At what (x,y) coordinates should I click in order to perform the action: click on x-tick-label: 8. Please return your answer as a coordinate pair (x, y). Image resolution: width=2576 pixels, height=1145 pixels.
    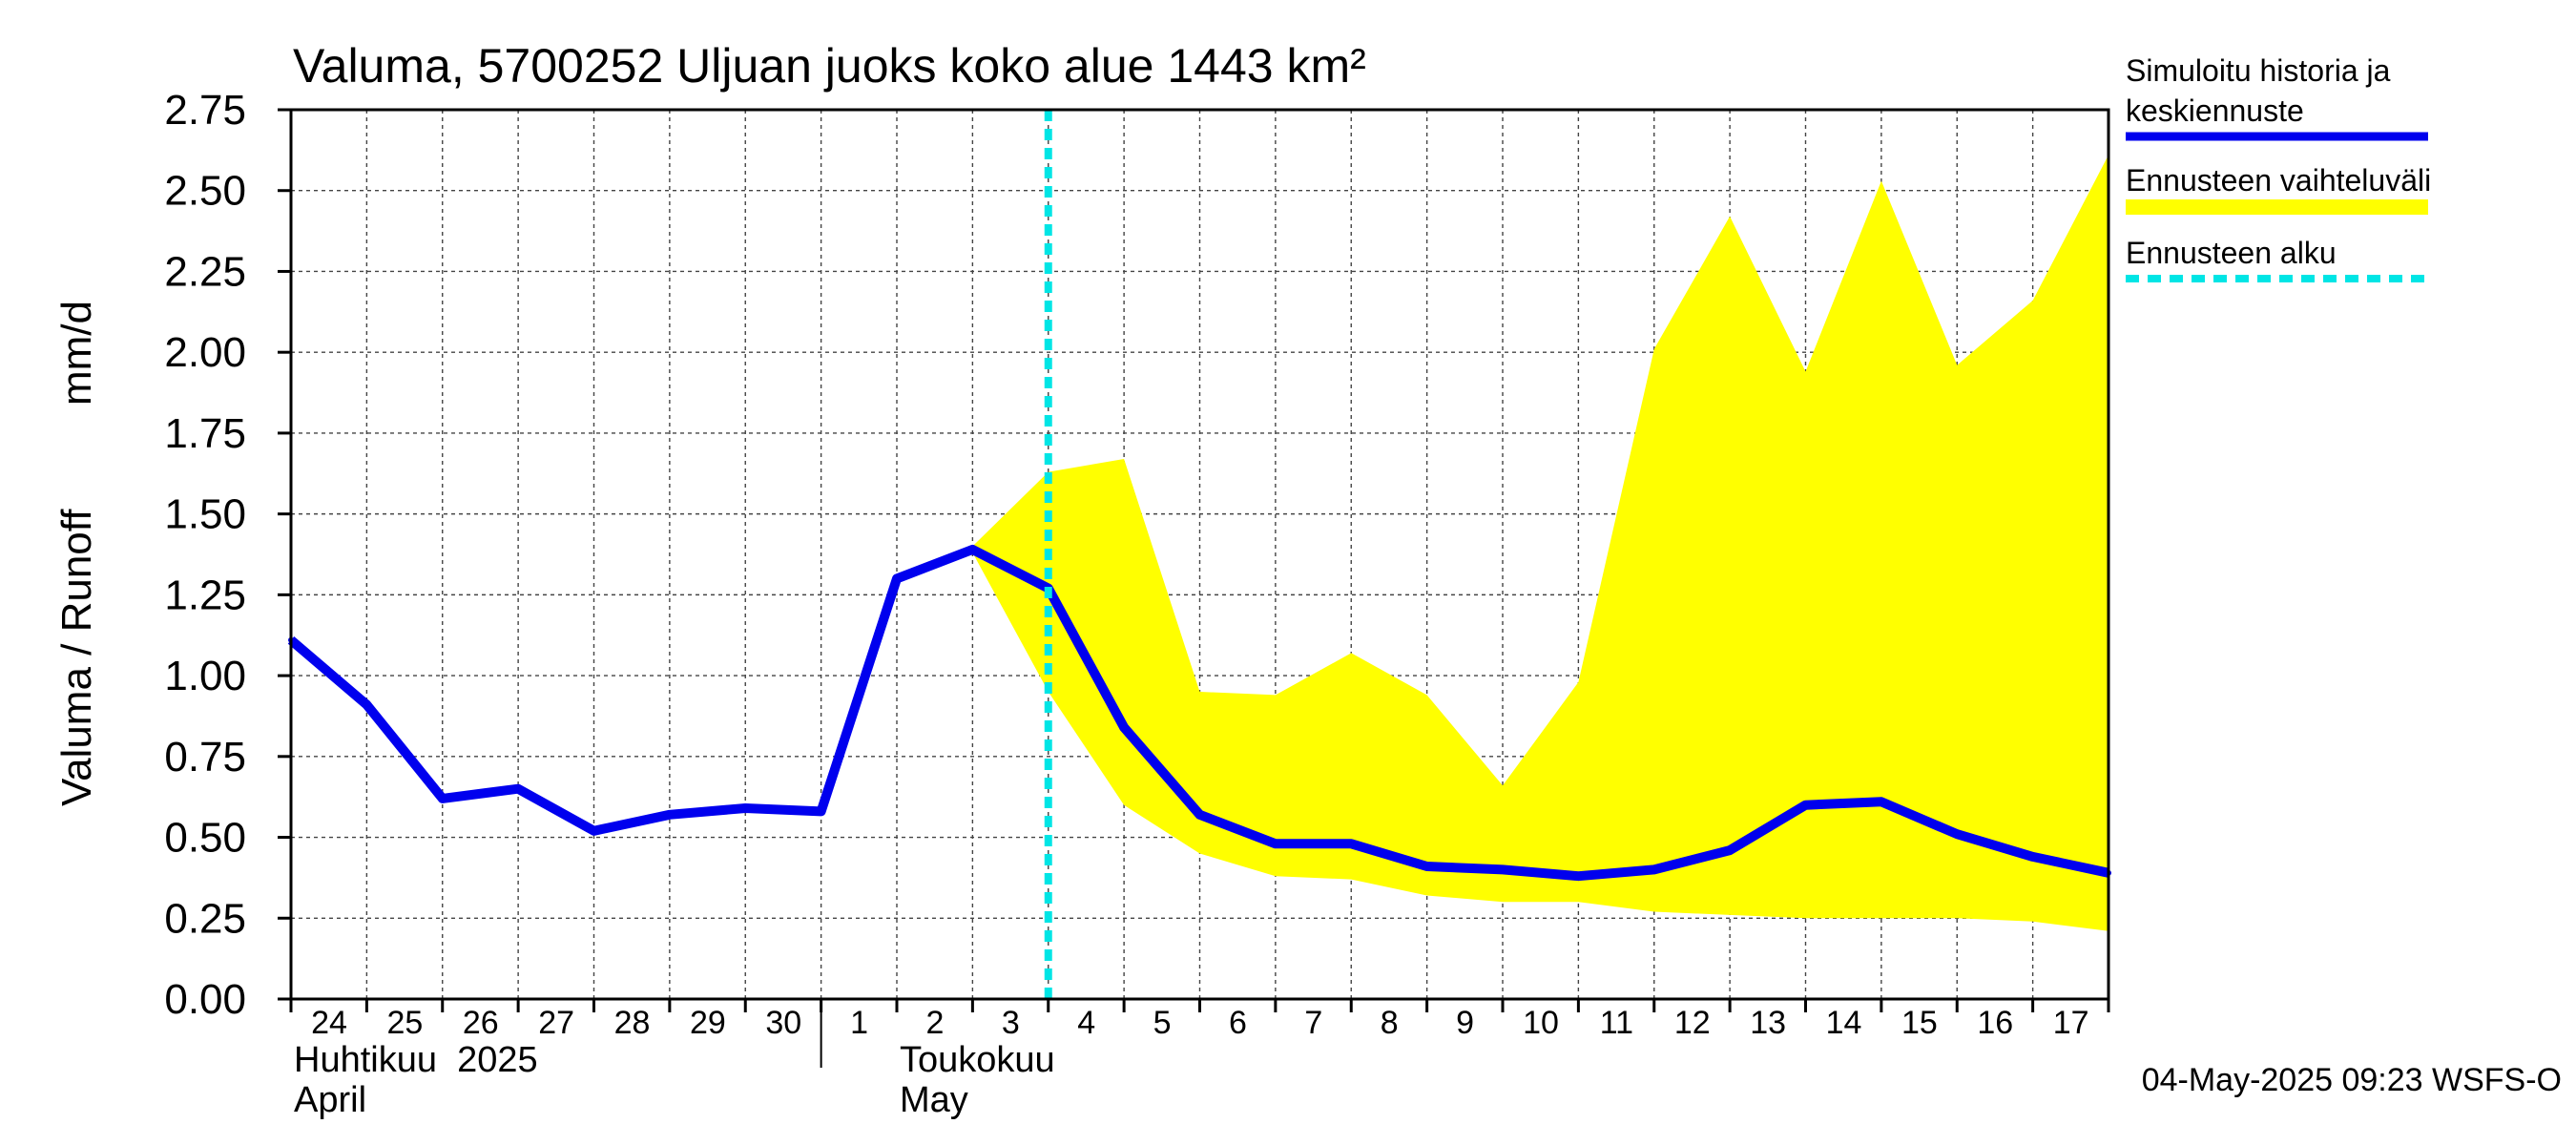
    Looking at the image, I should click on (1390, 1023).